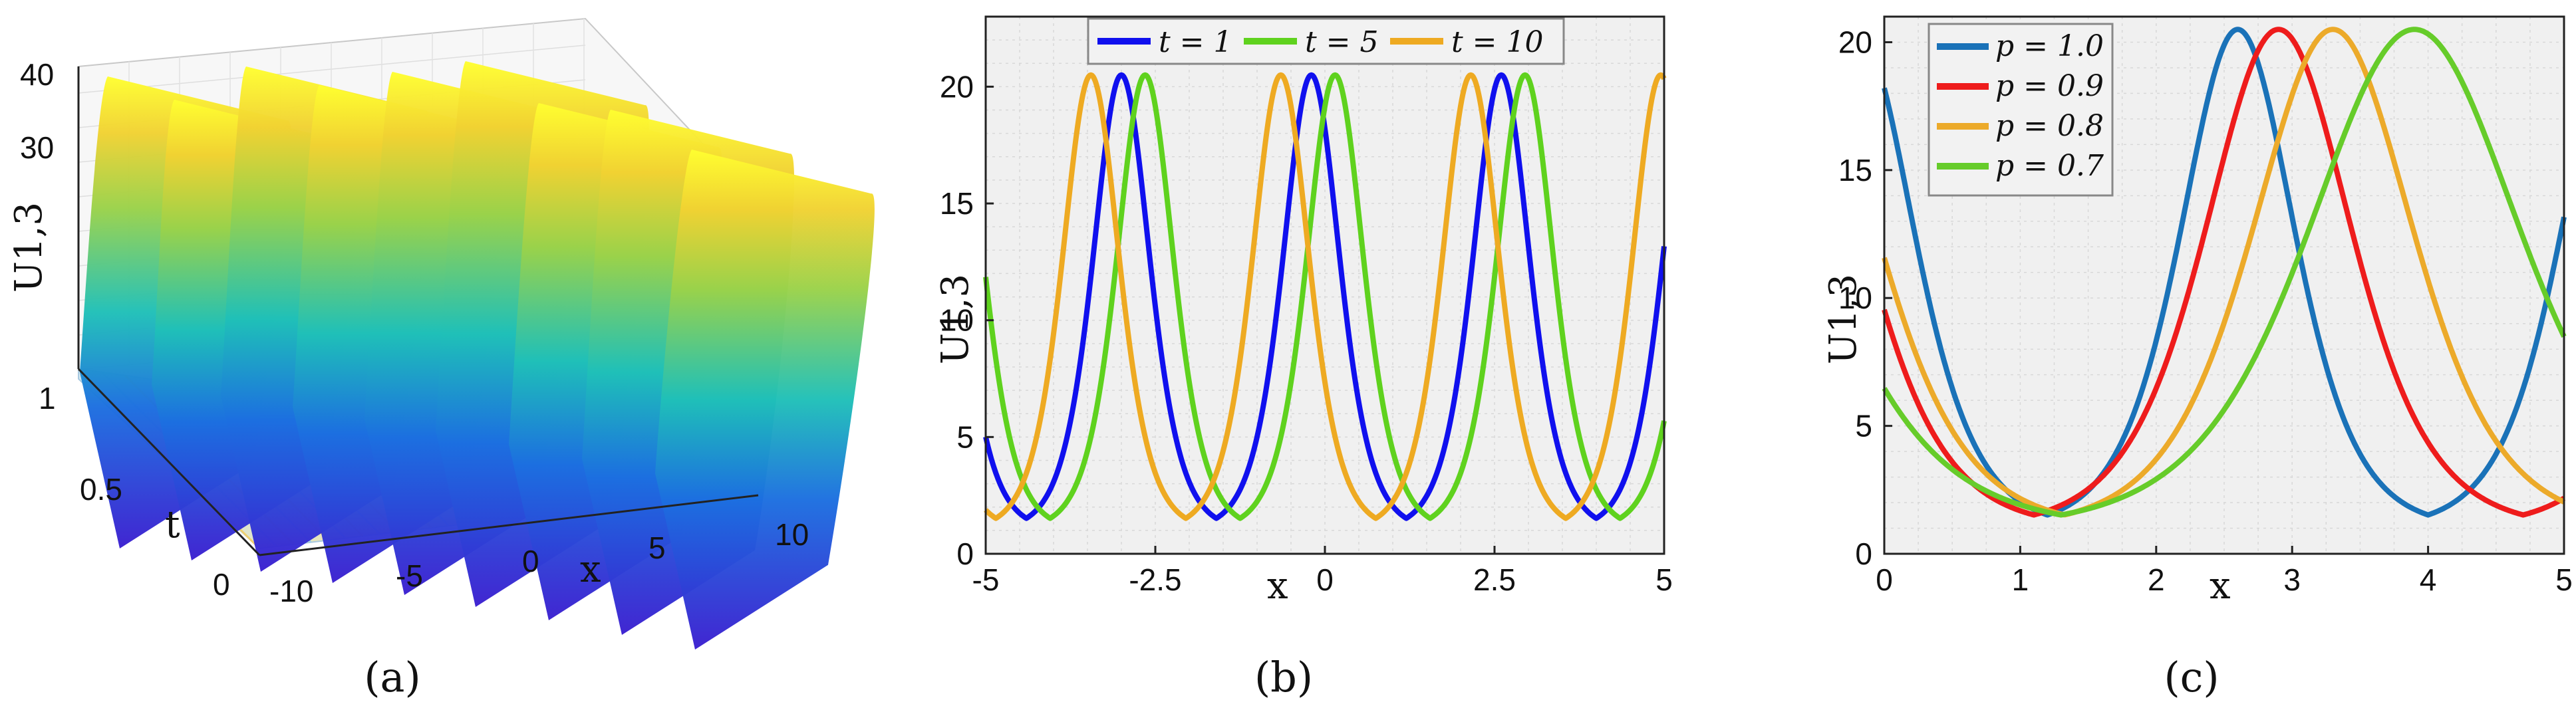  I want to click on panel-c-xtick-label: 3, so click(2292, 579).